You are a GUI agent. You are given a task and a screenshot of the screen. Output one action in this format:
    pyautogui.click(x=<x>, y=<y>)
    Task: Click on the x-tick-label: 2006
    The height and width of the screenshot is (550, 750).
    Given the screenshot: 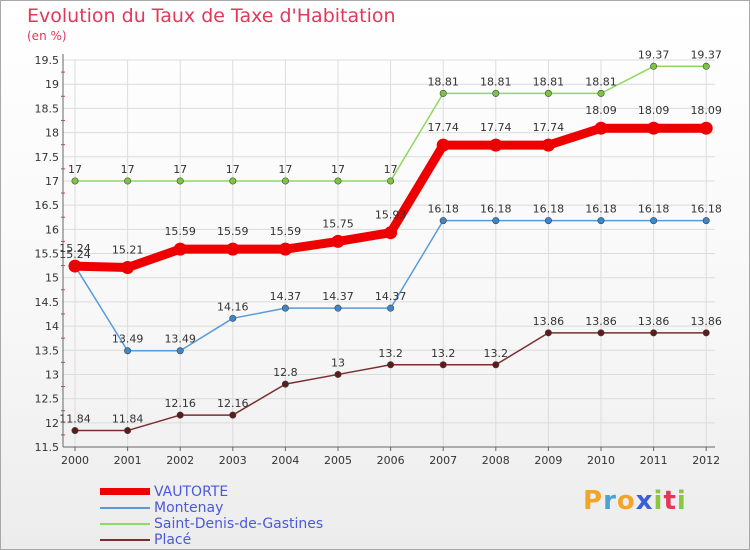 What is the action you would take?
    pyautogui.click(x=391, y=460)
    